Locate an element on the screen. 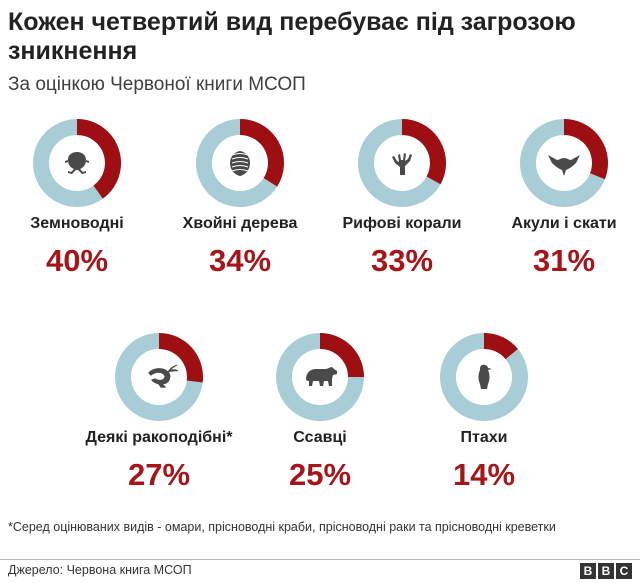 The height and width of the screenshot is (583, 640). donut-chart-1: Земноводні 40% is located at coordinates (77, 198).